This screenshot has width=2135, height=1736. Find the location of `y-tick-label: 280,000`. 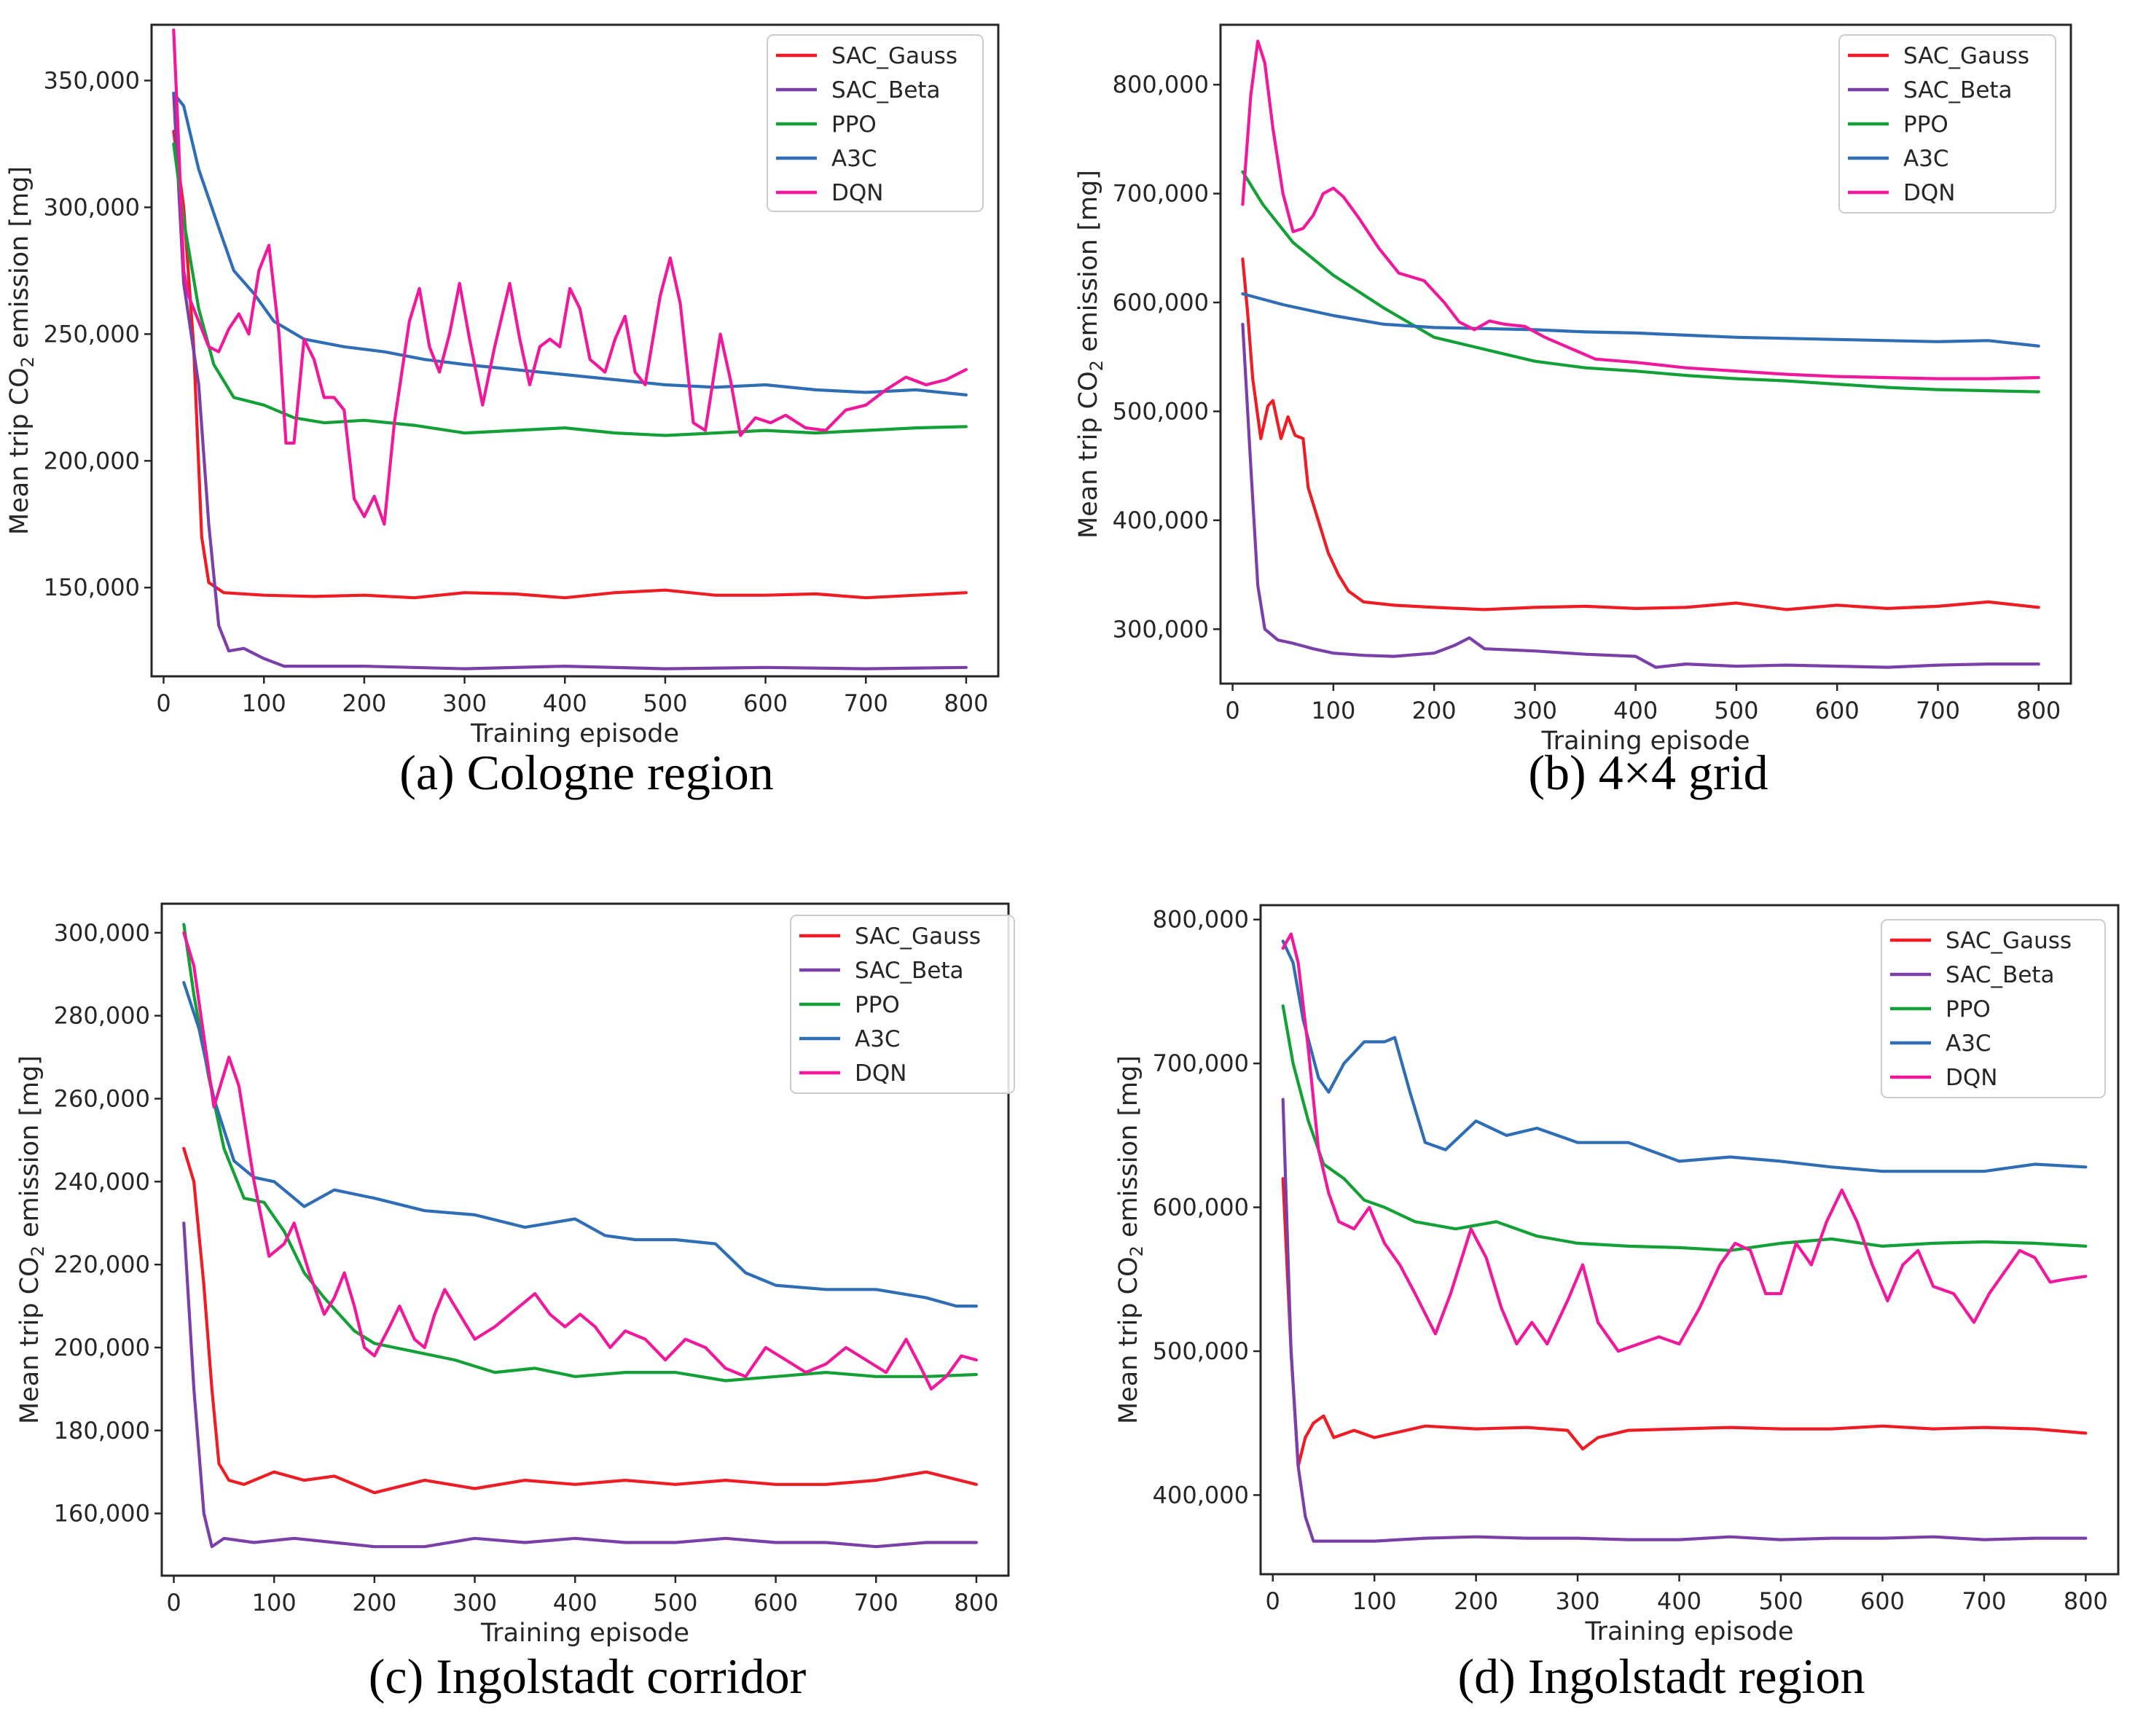

y-tick-label: 280,000 is located at coordinates (102, 1016).